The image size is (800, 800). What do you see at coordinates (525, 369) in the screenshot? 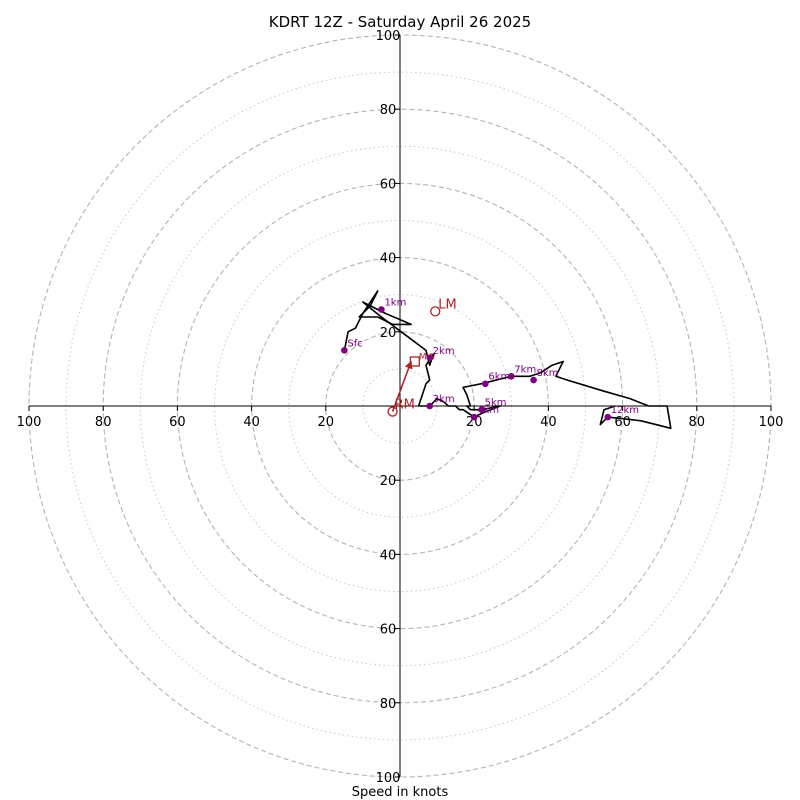
I see `height-marker-label: 7km` at bounding box center [525, 369].